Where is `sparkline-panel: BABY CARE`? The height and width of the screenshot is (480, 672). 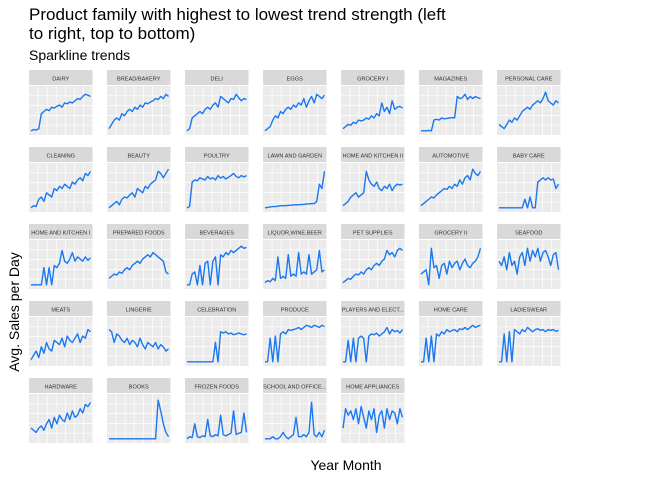
sparkline-panel: BABY CARE is located at coordinates (529, 179).